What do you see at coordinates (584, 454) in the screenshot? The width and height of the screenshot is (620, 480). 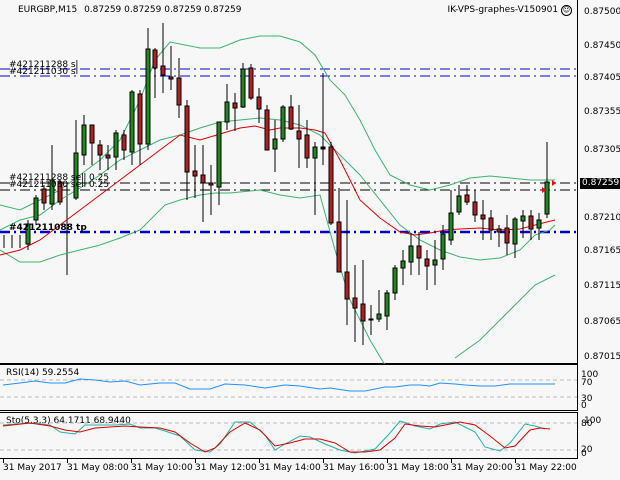 I see `sto-level: 0` at bounding box center [584, 454].